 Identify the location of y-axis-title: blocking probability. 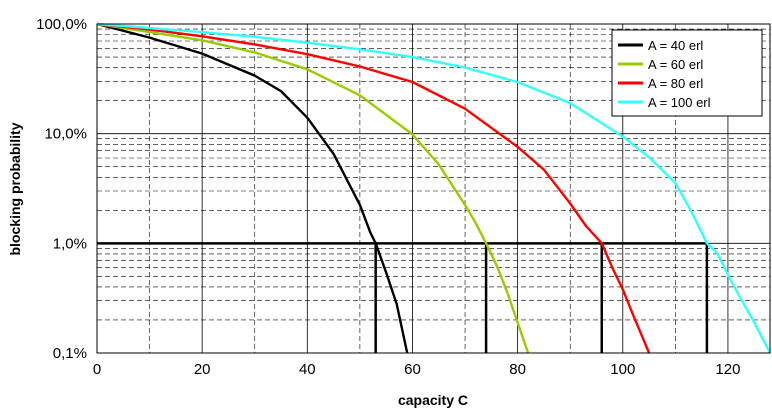
(15, 188).